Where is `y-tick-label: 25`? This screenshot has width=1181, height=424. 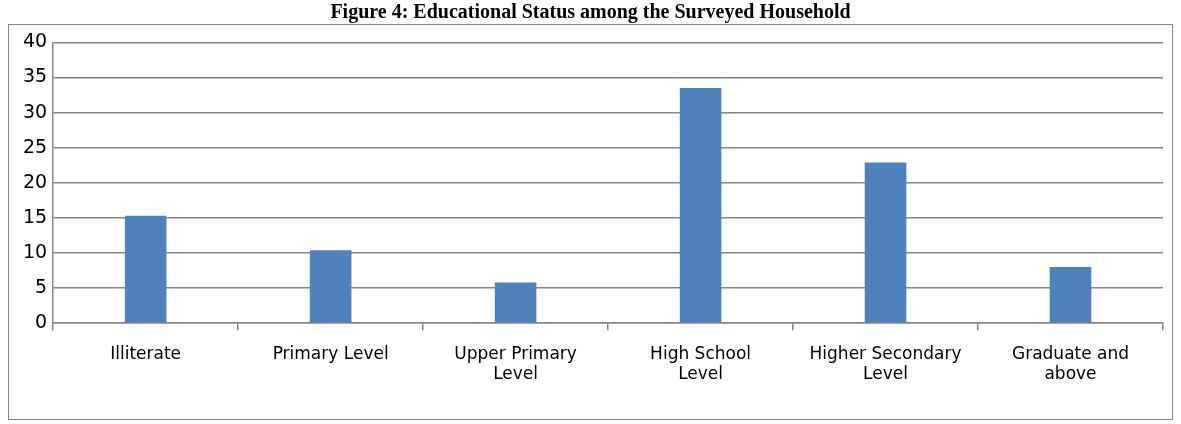
y-tick-label: 25 is located at coordinates (35, 145).